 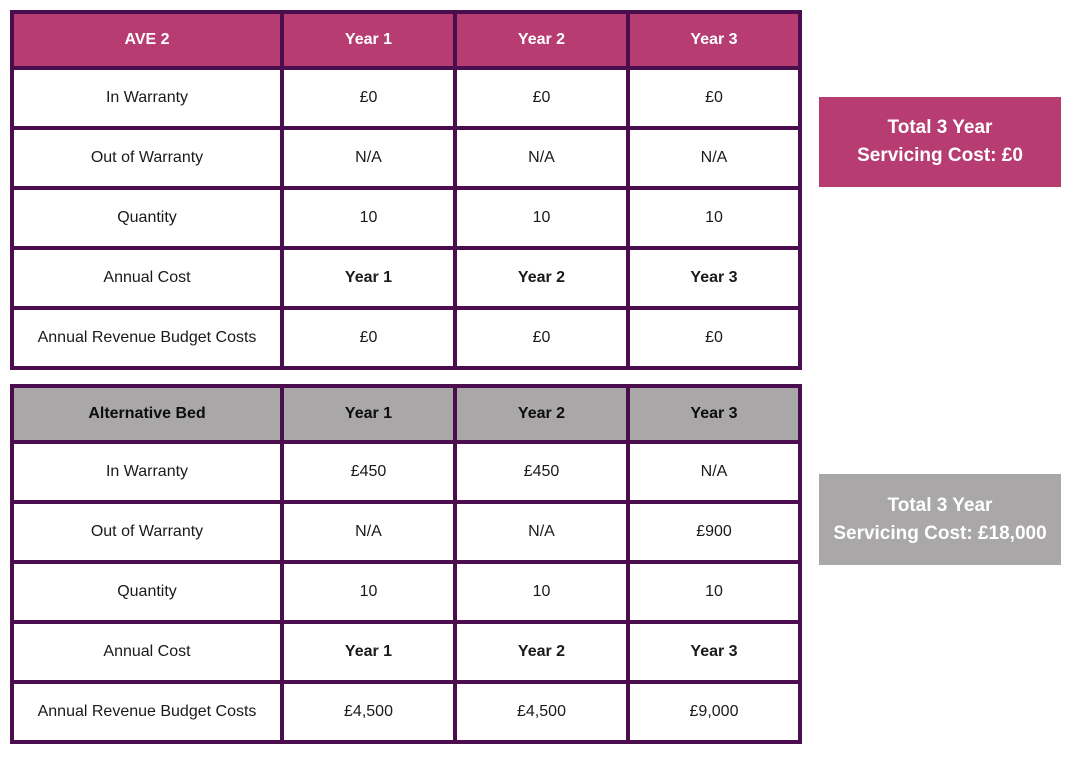 I want to click on alt-year1-header: Year 1, so click(x=368, y=414).